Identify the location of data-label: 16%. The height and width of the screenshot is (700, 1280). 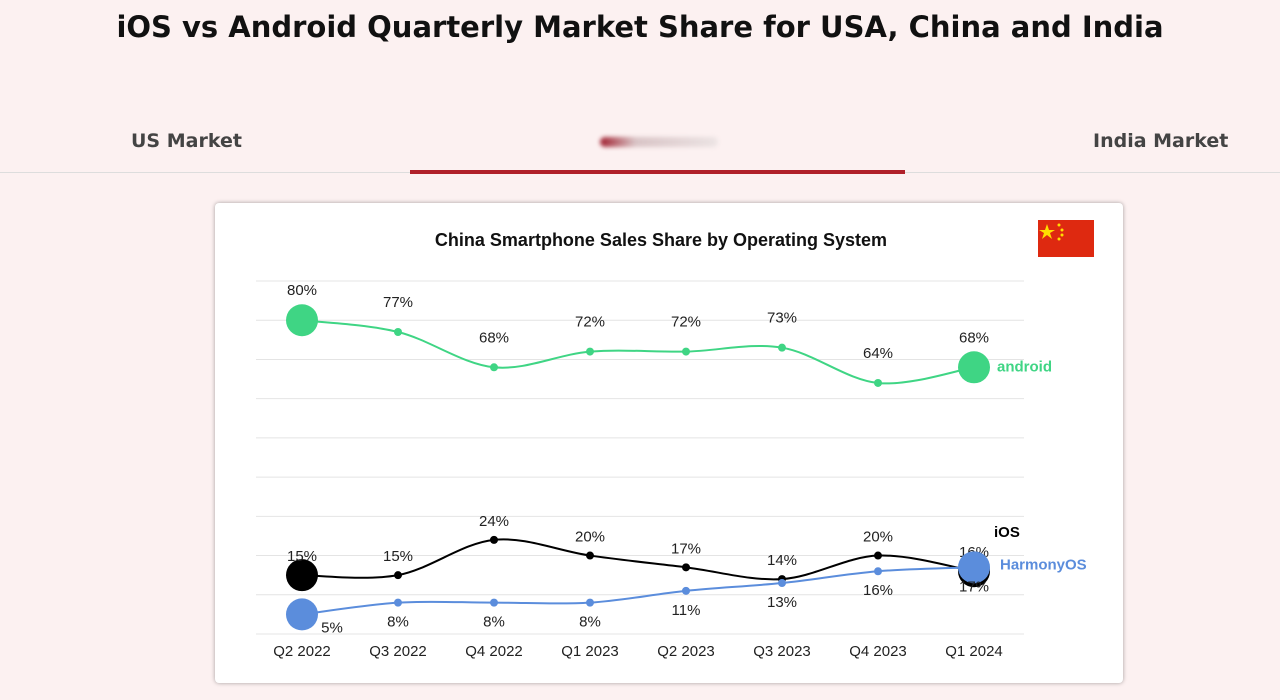
(878, 590).